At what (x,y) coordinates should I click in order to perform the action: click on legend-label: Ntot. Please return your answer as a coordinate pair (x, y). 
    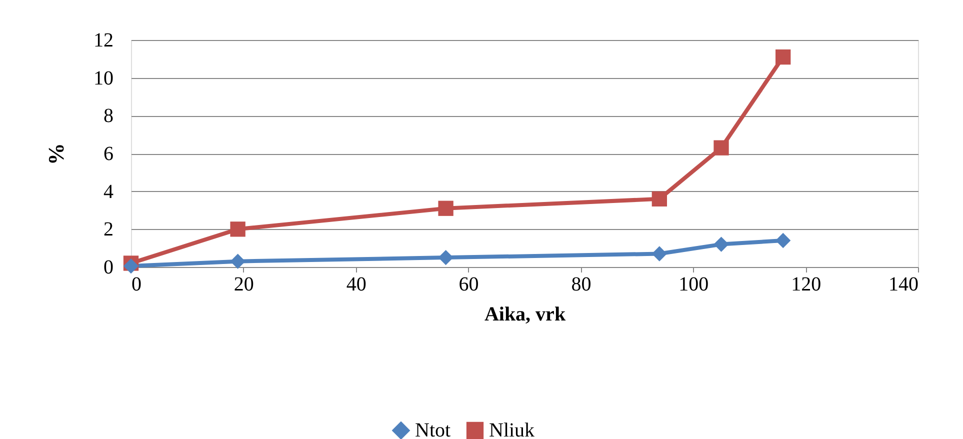
    Looking at the image, I should click on (433, 429).